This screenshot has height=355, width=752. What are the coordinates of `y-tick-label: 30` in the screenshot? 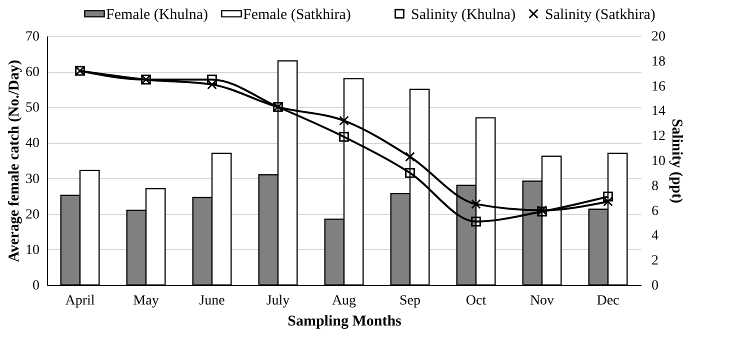 It's located at (33, 179).